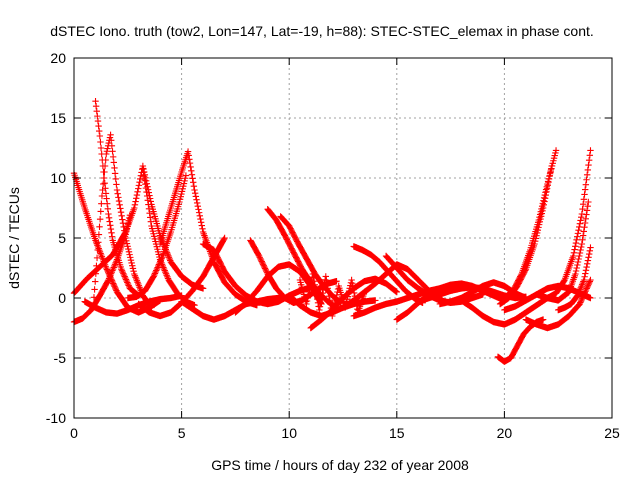 This screenshot has width=640, height=480. Describe the element at coordinates (58, 178) in the screenshot. I see `y-tick-label: 10` at that location.